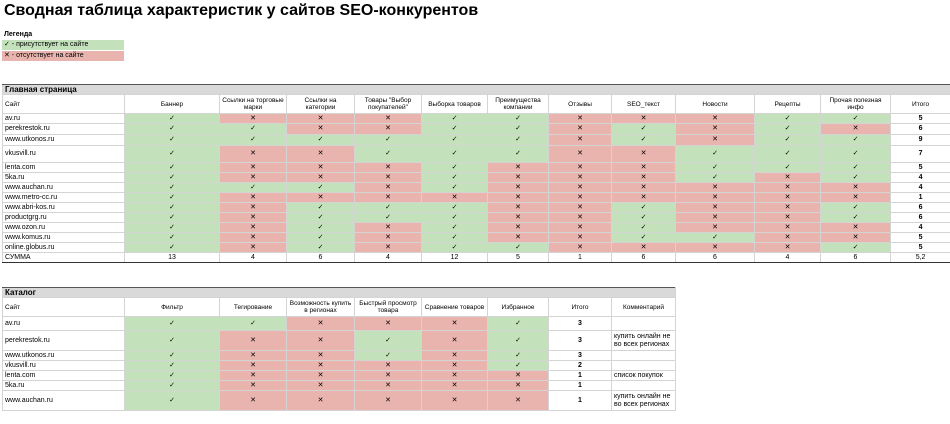  Describe the element at coordinates (63, 323) in the screenshot. I see `site-name: av.ru` at that location.